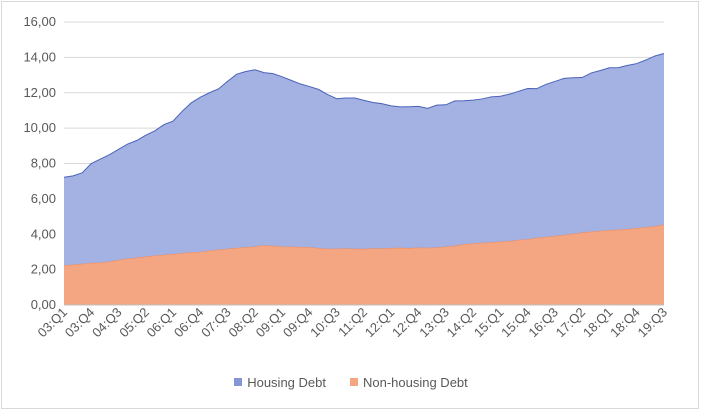 The width and height of the screenshot is (702, 412). I want to click on legend-item-housing-debt: Housing Debt, so click(280, 382).